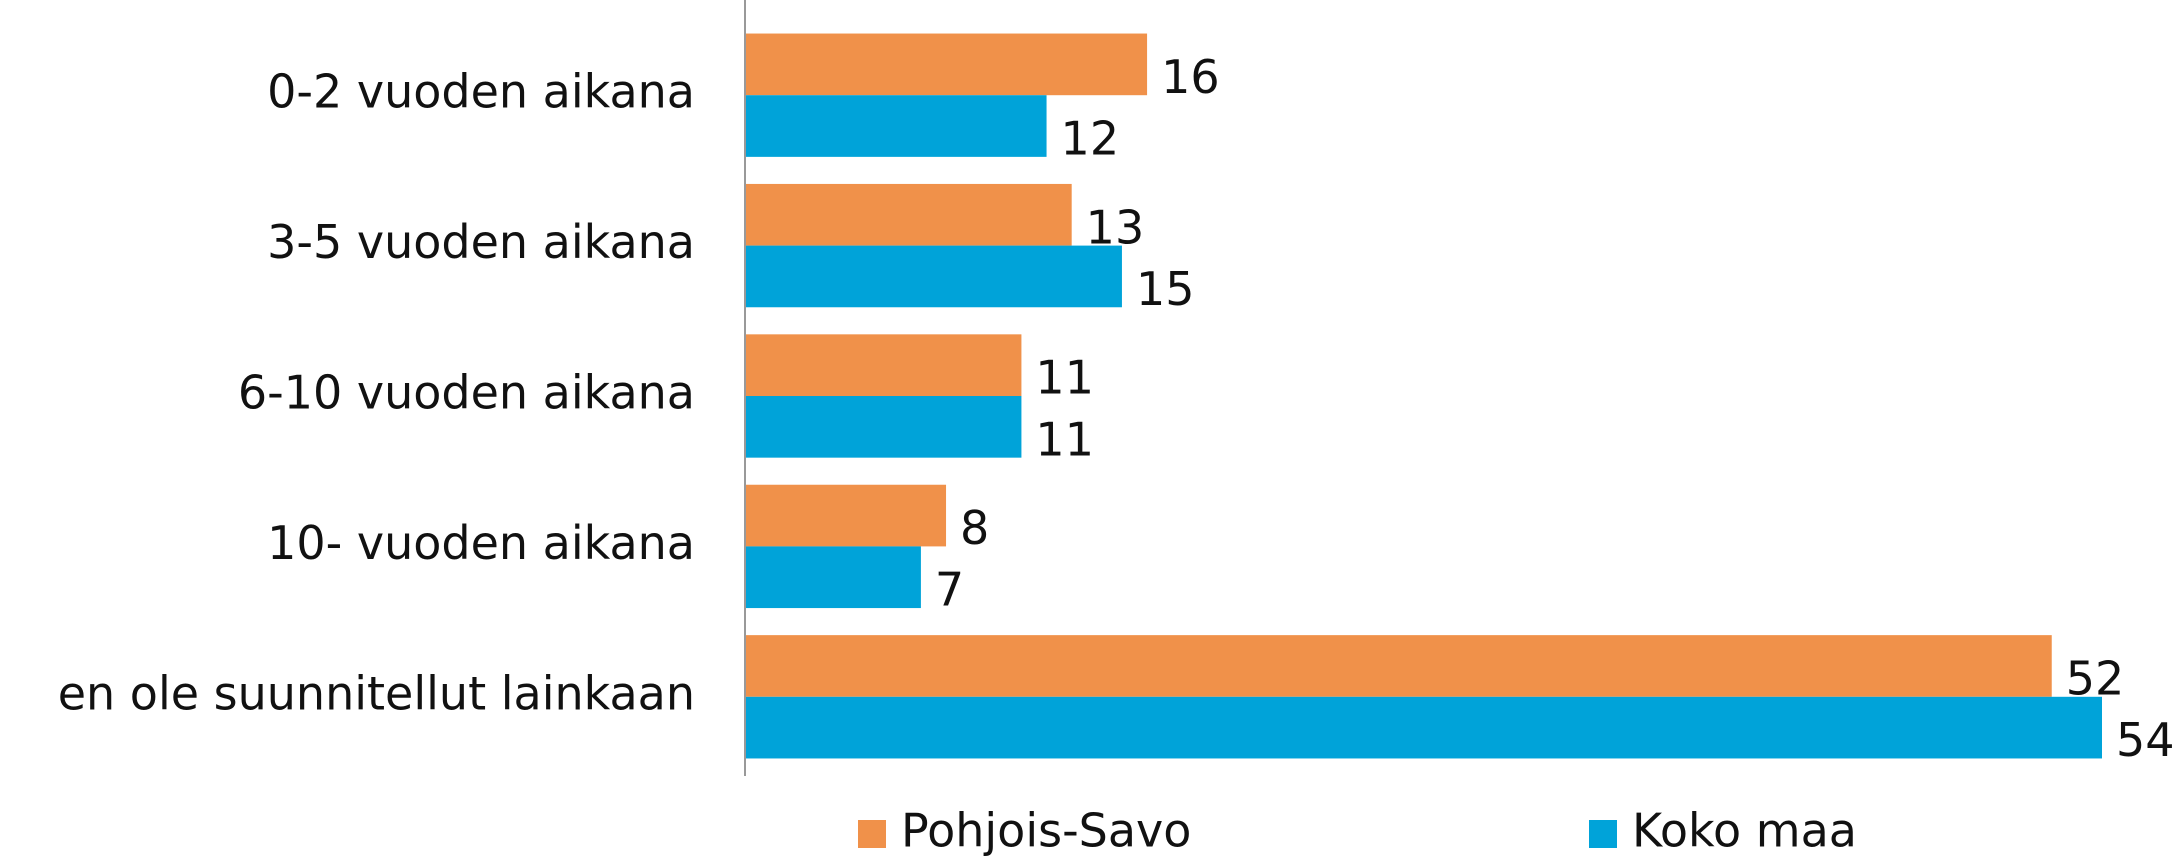 The width and height of the screenshot is (2180, 858). I want to click on data-label: 13, so click(1115, 227).